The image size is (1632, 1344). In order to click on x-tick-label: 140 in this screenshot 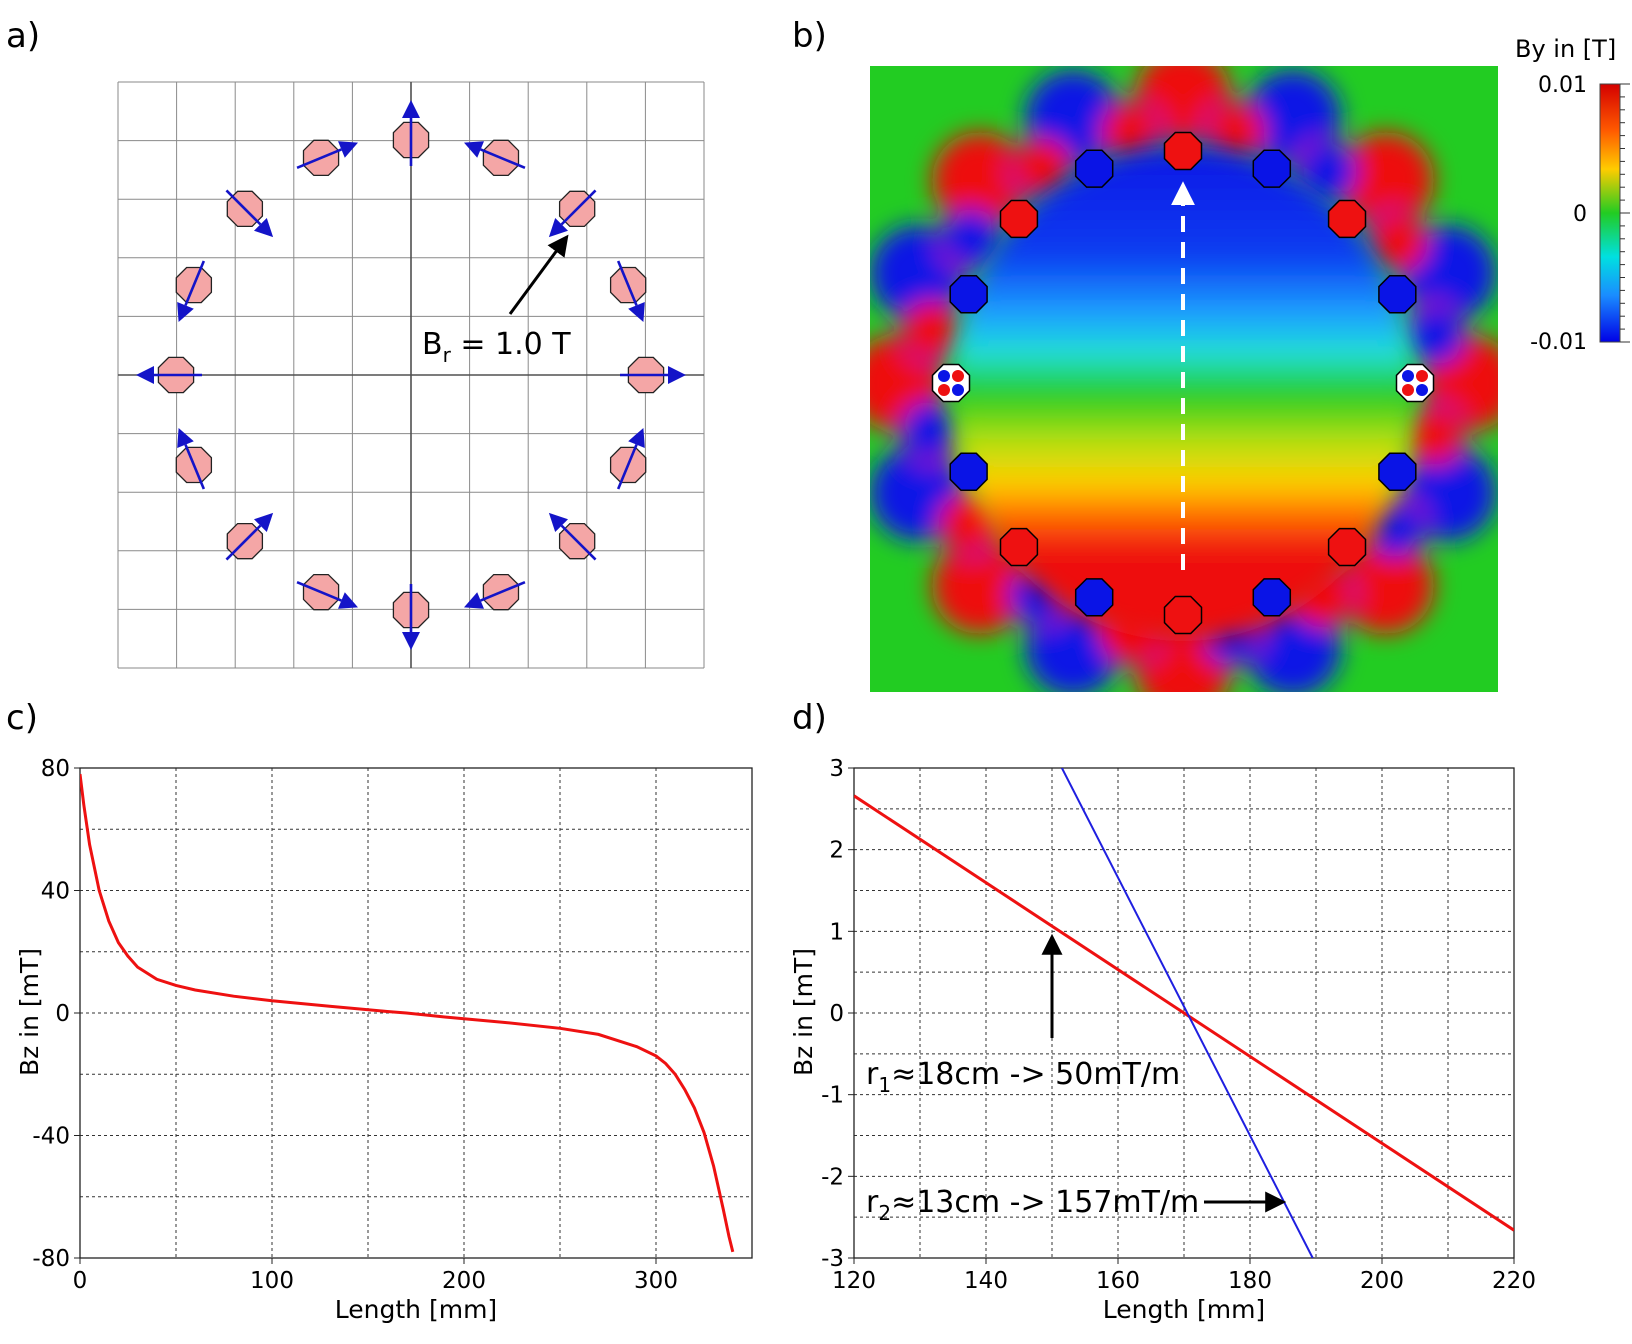, I will do `click(986, 1281)`.